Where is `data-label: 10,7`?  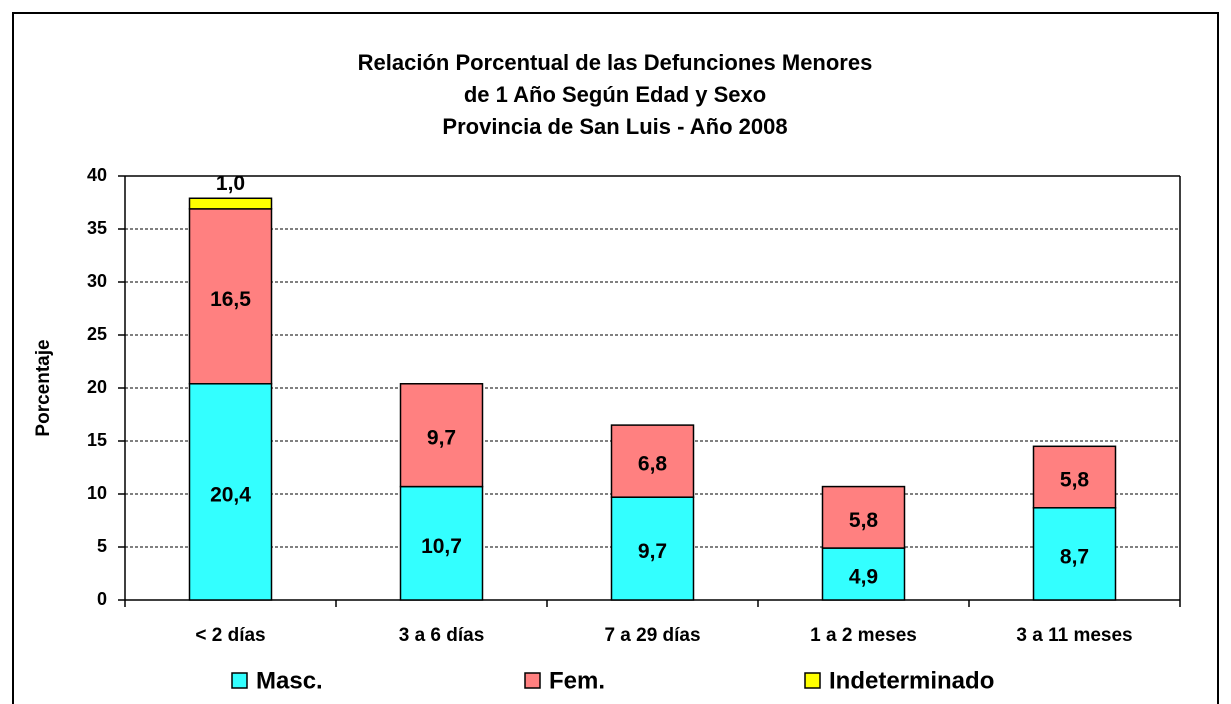 data-label: 10,7 is located at coordinates (441, 546).